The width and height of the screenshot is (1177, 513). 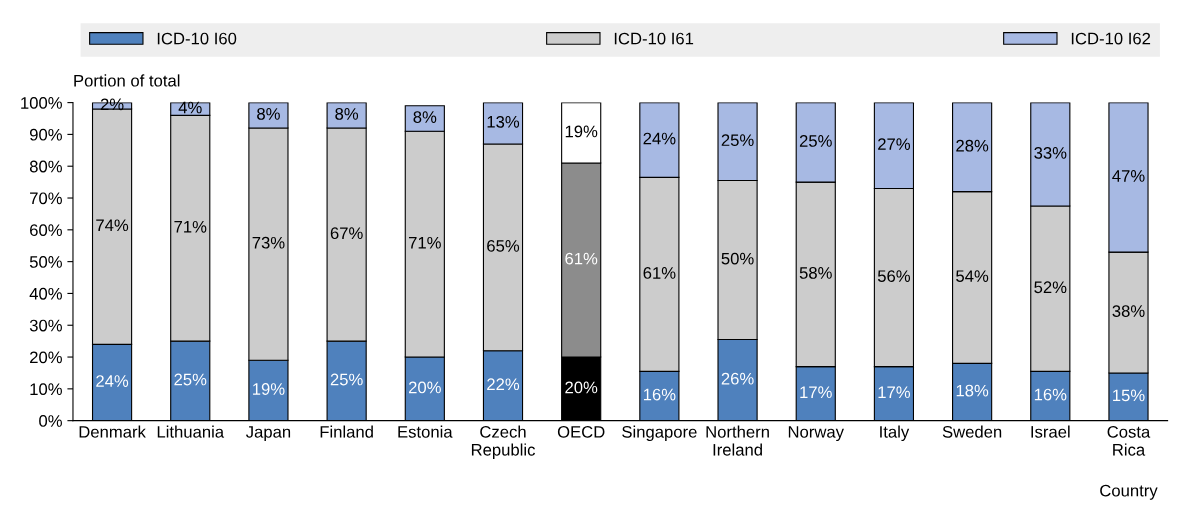 I want to click on x-tick-label: Norway, so click(x=816, y=434).